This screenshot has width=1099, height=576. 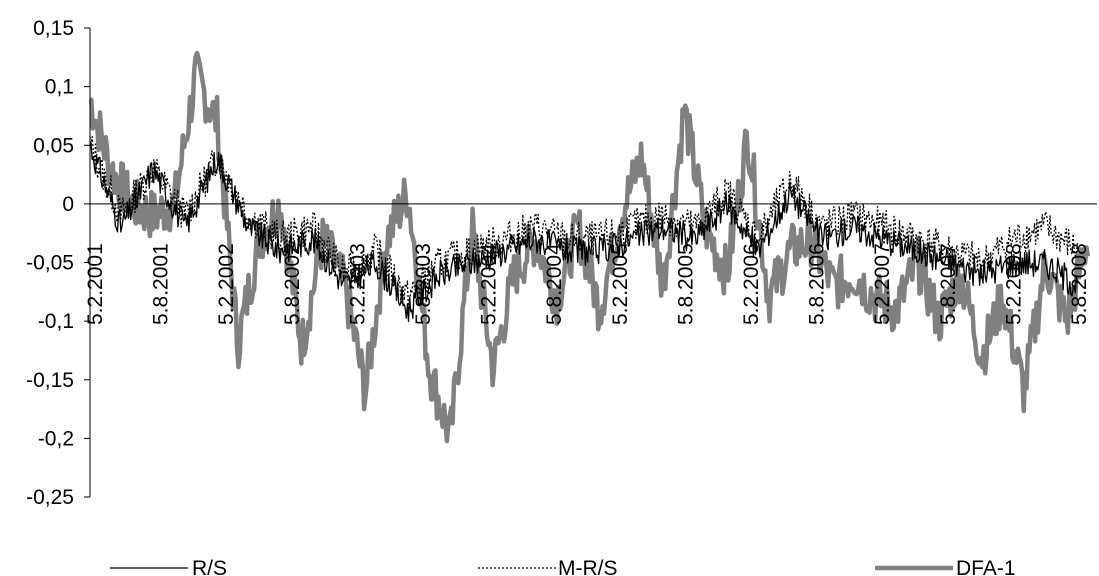 I want to click on y-tick-label: 0,05, so click(x=53, y=145).